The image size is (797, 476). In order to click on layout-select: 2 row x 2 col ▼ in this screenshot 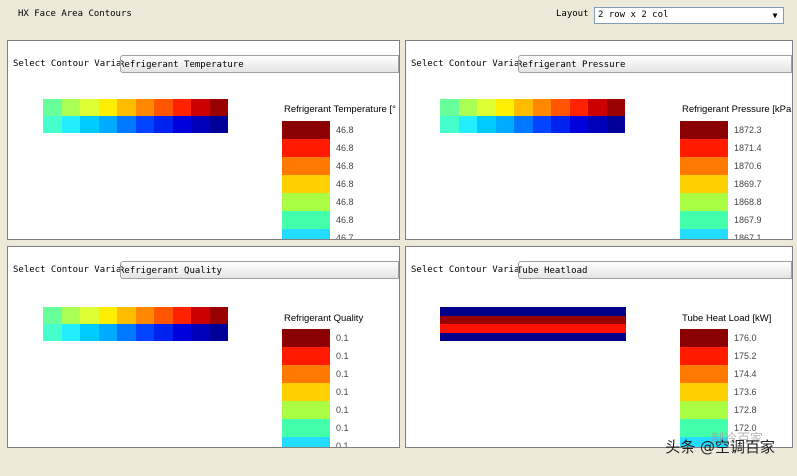, I will do `click(689, 15)`.